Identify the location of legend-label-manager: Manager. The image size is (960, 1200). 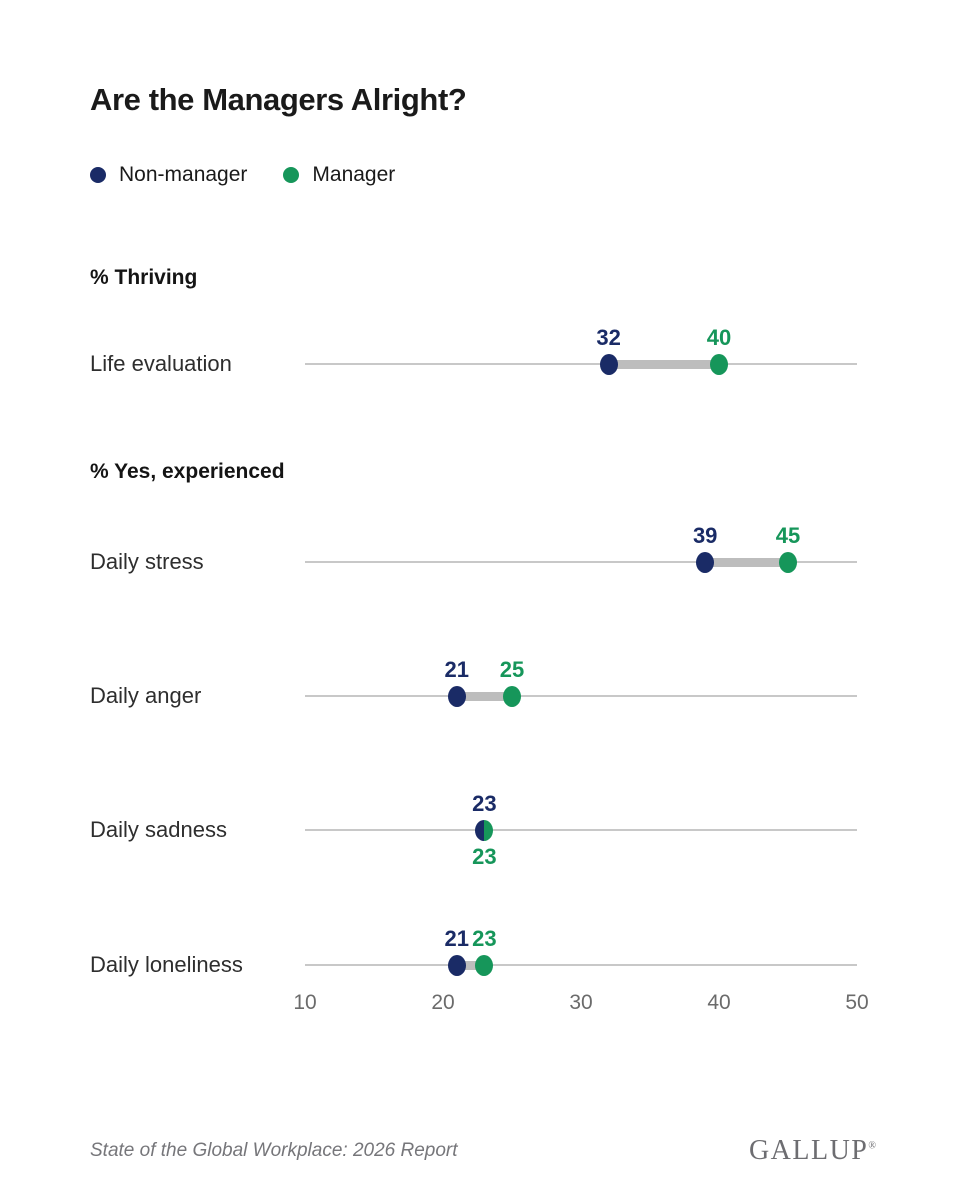
(354, 174).